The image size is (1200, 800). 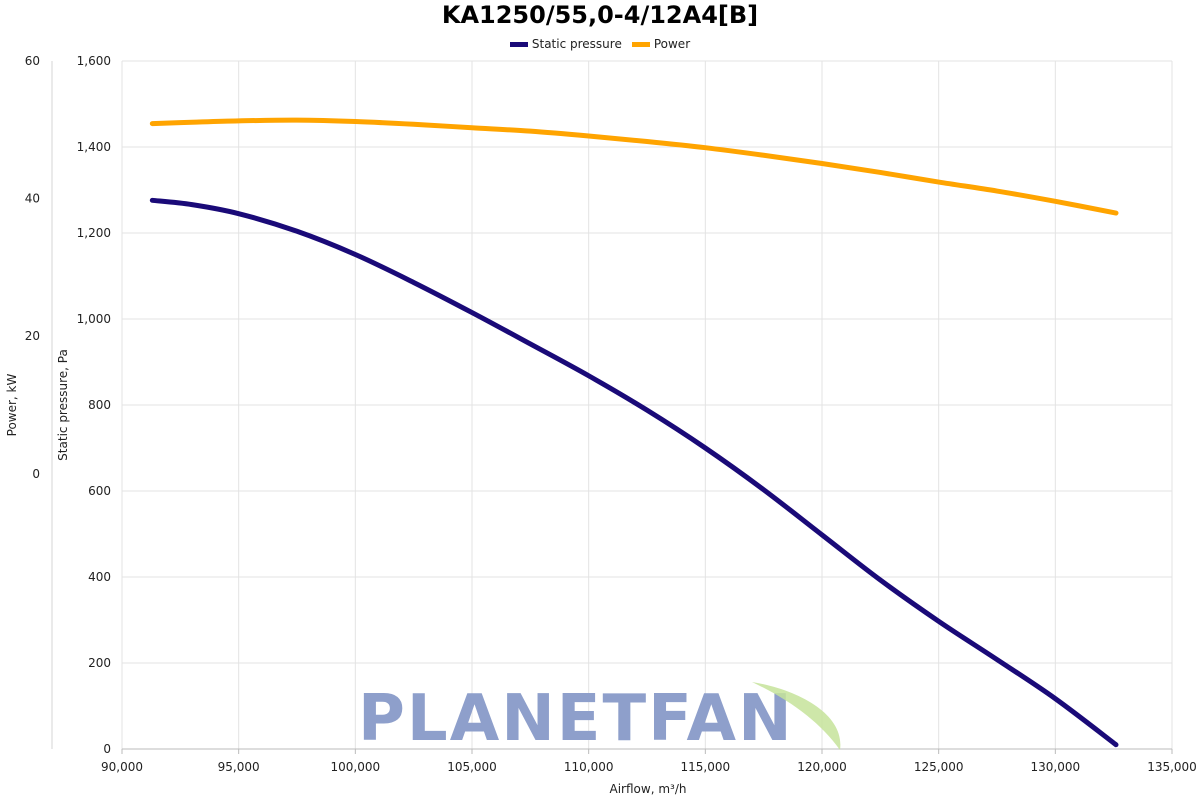 I want to click on x-tick-label: 125,000, so click(x=939, y=767).